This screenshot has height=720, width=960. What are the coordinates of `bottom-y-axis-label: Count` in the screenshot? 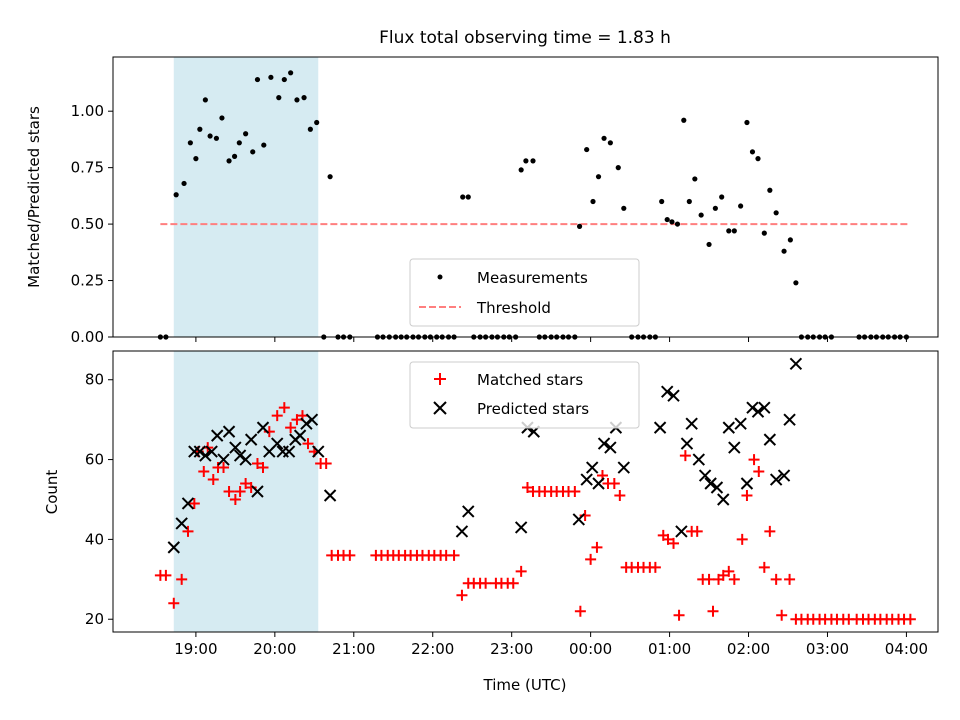 It's located at (52, 492).